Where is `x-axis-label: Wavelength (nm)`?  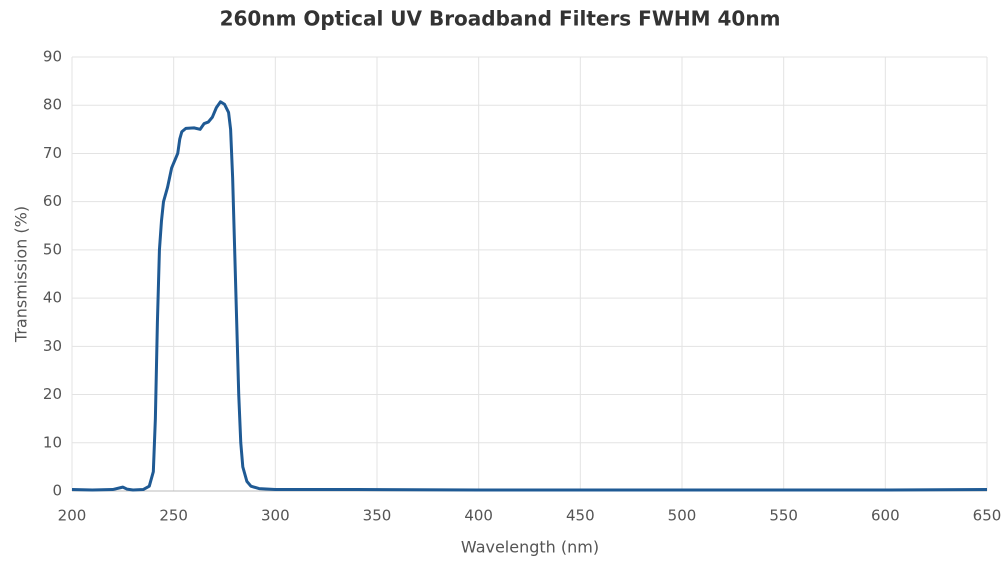 x-axis-label: Wavelength (nm) is located at coordinates (530, 547).